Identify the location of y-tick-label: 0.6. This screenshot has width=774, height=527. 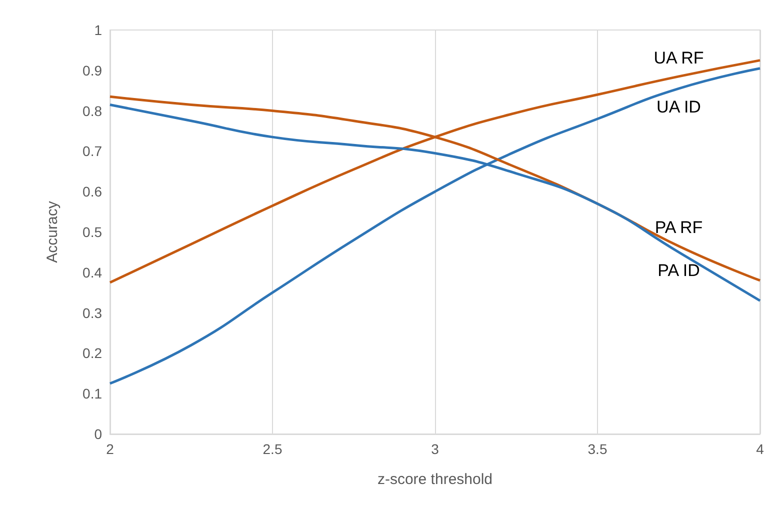
(92, 192).